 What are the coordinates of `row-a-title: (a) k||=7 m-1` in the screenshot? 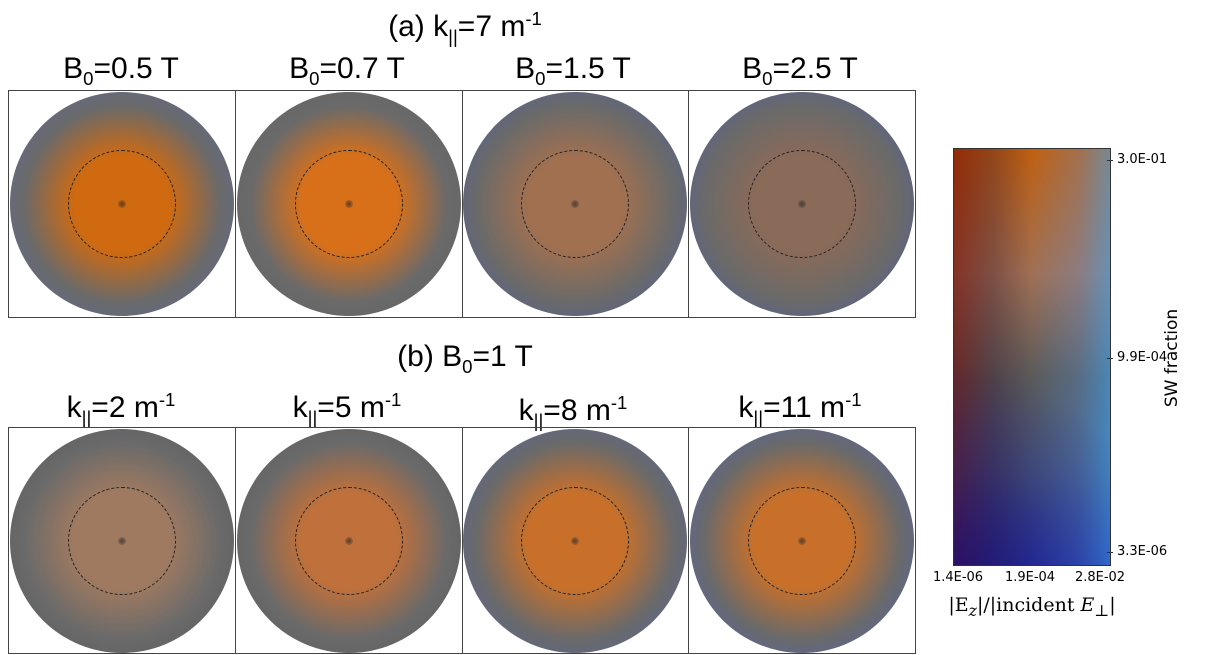 It's located at (465, 28).